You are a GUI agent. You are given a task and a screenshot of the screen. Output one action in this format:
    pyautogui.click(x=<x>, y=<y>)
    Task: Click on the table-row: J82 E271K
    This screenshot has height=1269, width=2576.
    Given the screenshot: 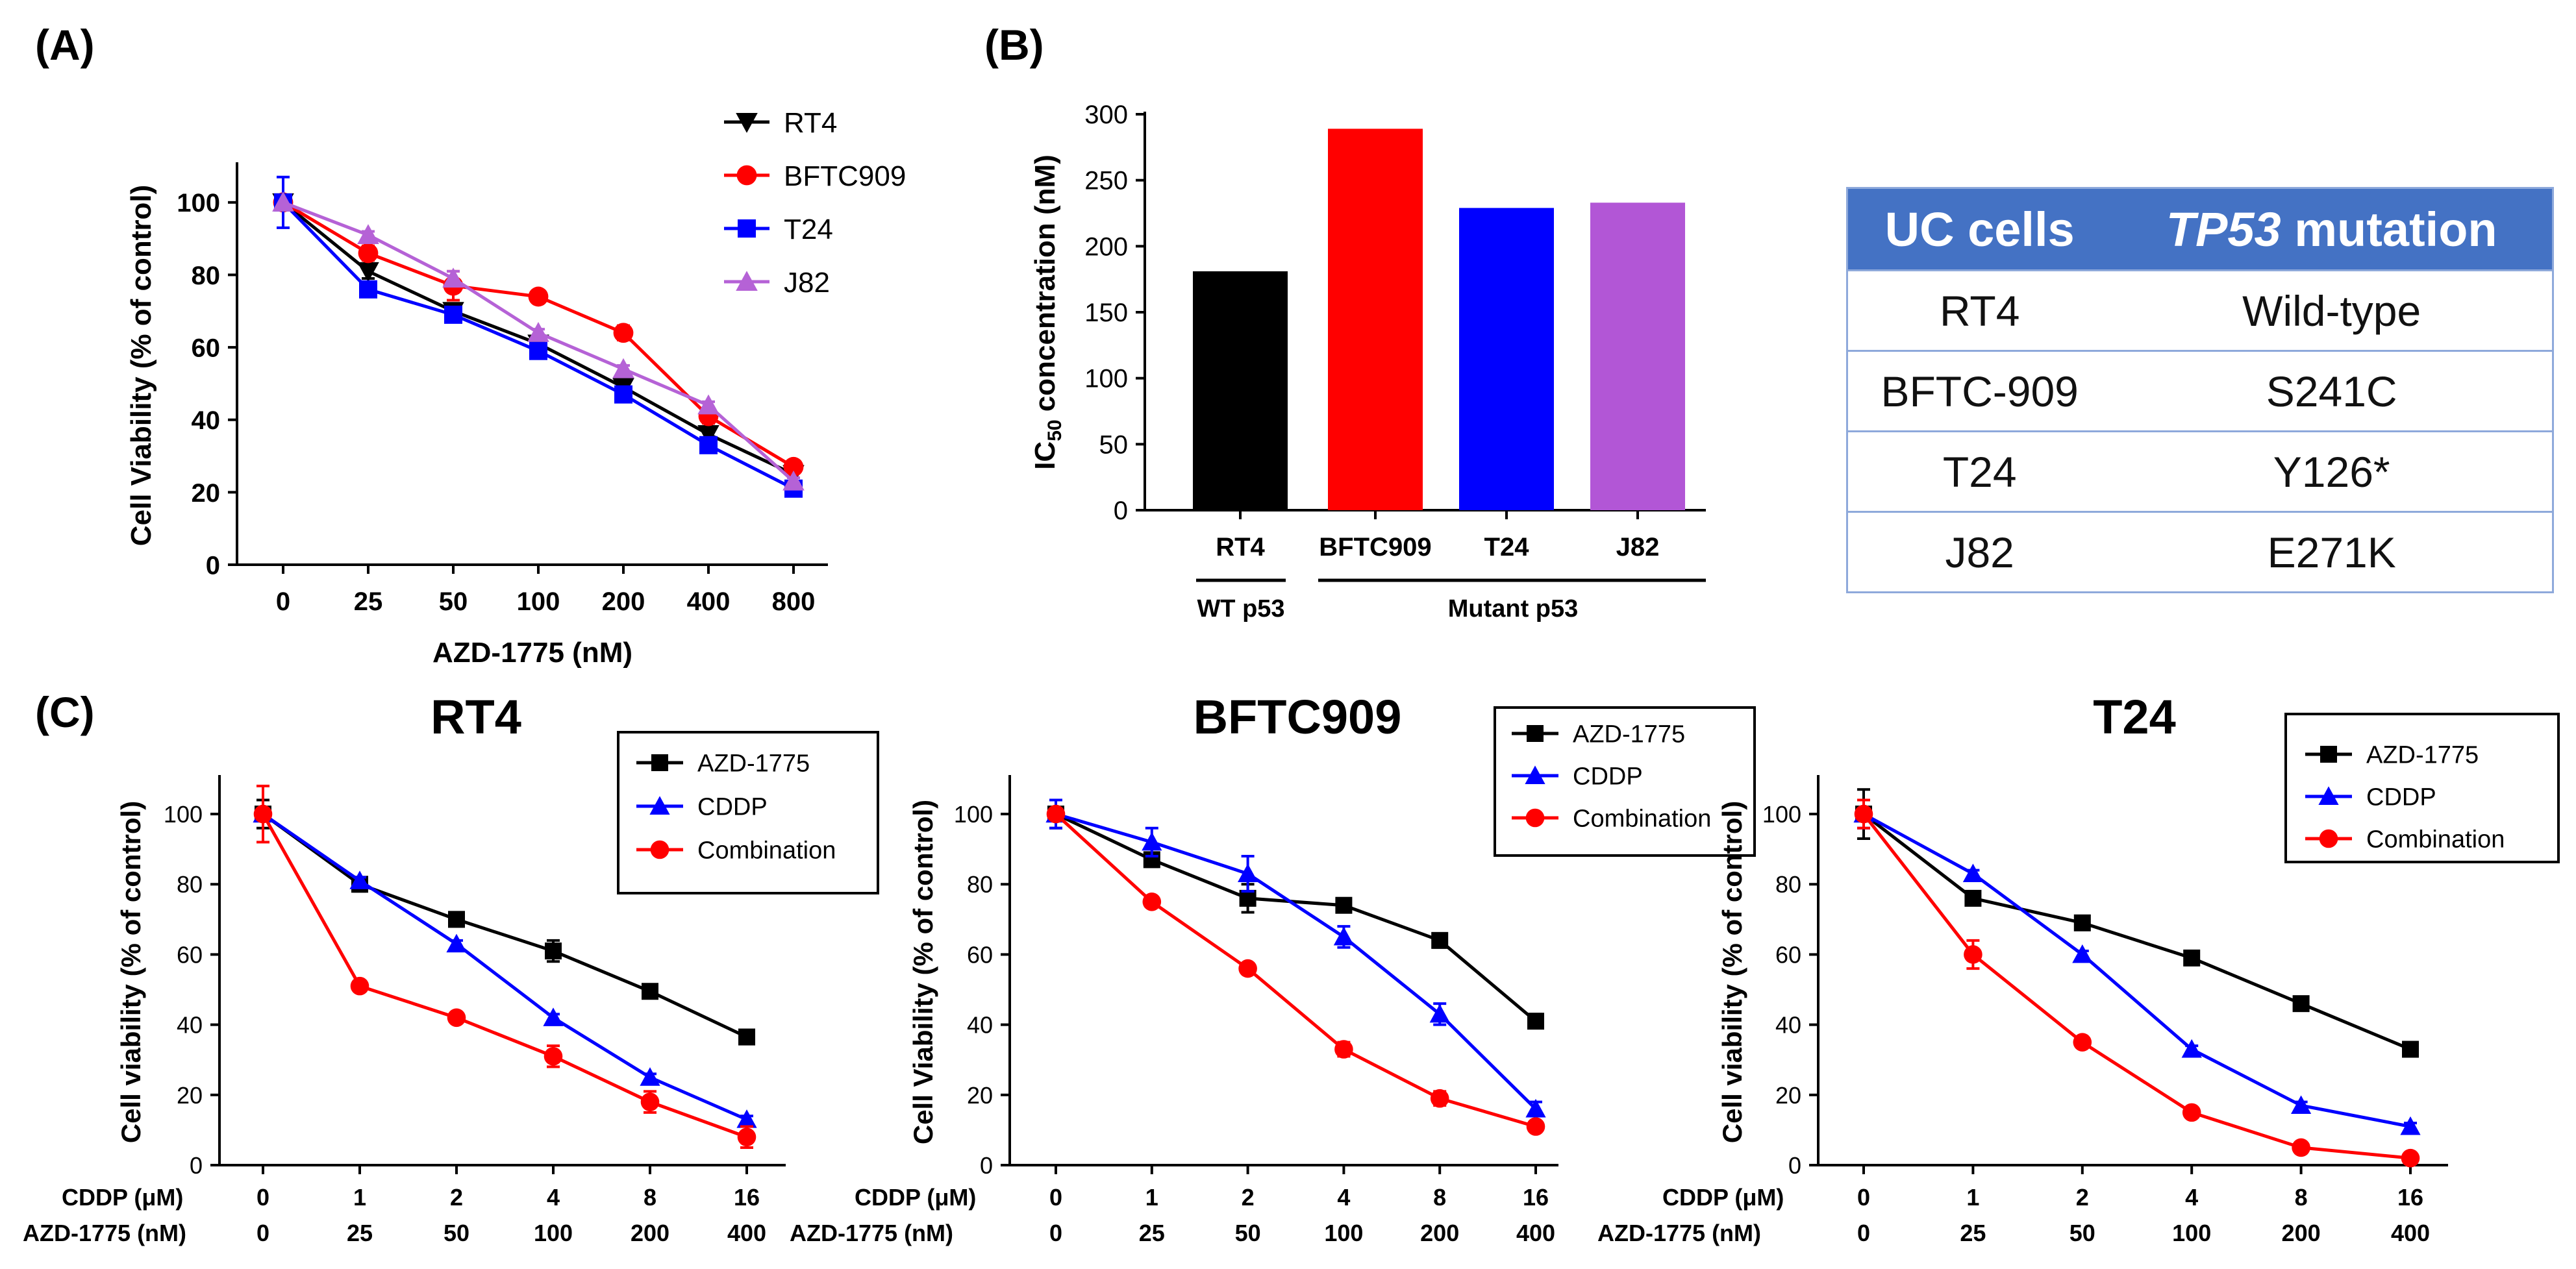 What is the action you would take?
    pyautogui.click(x=2200, y=552)
    